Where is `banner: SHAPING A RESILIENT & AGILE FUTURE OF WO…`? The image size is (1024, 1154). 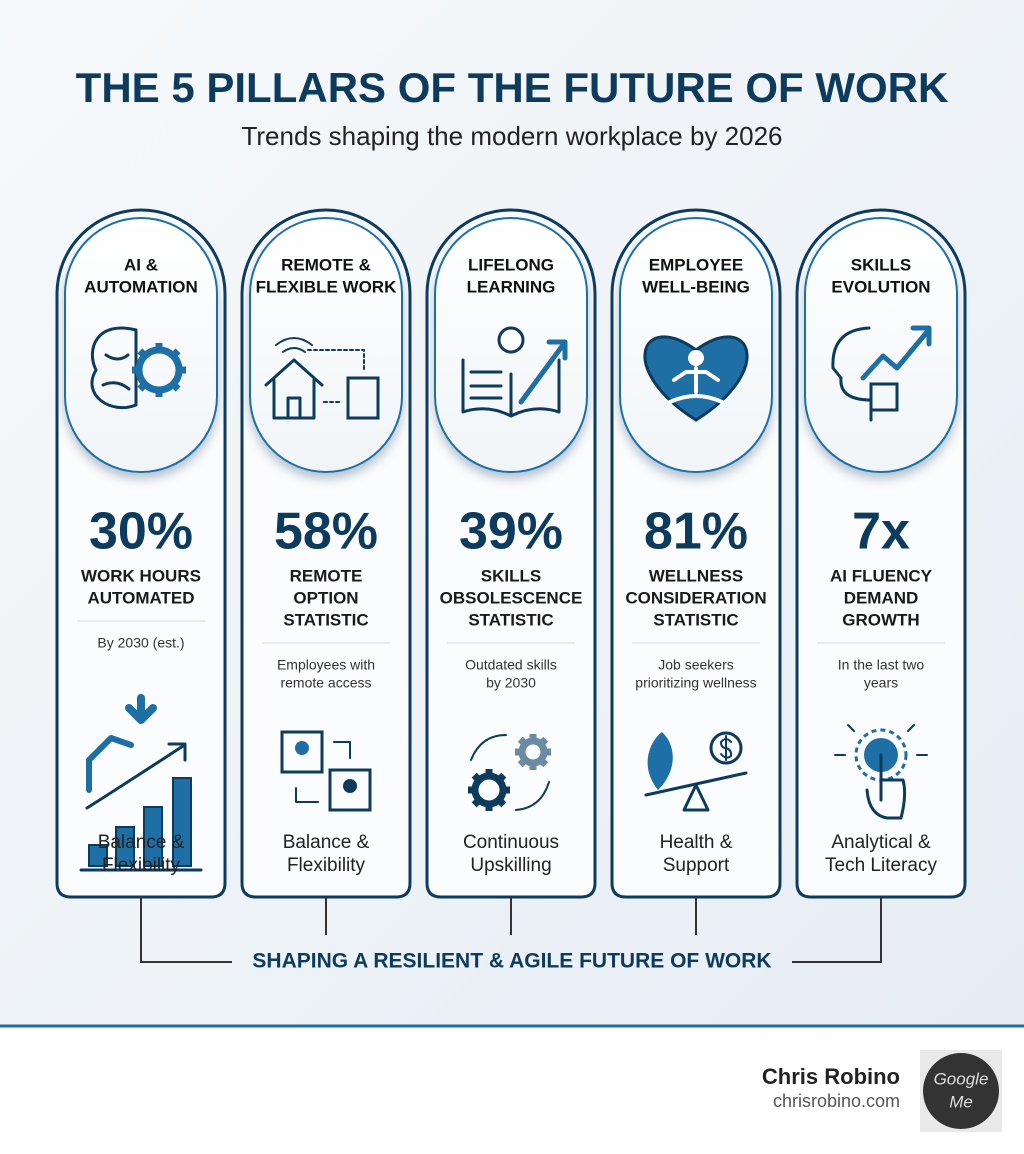
banner: SHAPING A RESILIENT & AGILE FUTURE OF WO… is located at coordinates (511, 961).